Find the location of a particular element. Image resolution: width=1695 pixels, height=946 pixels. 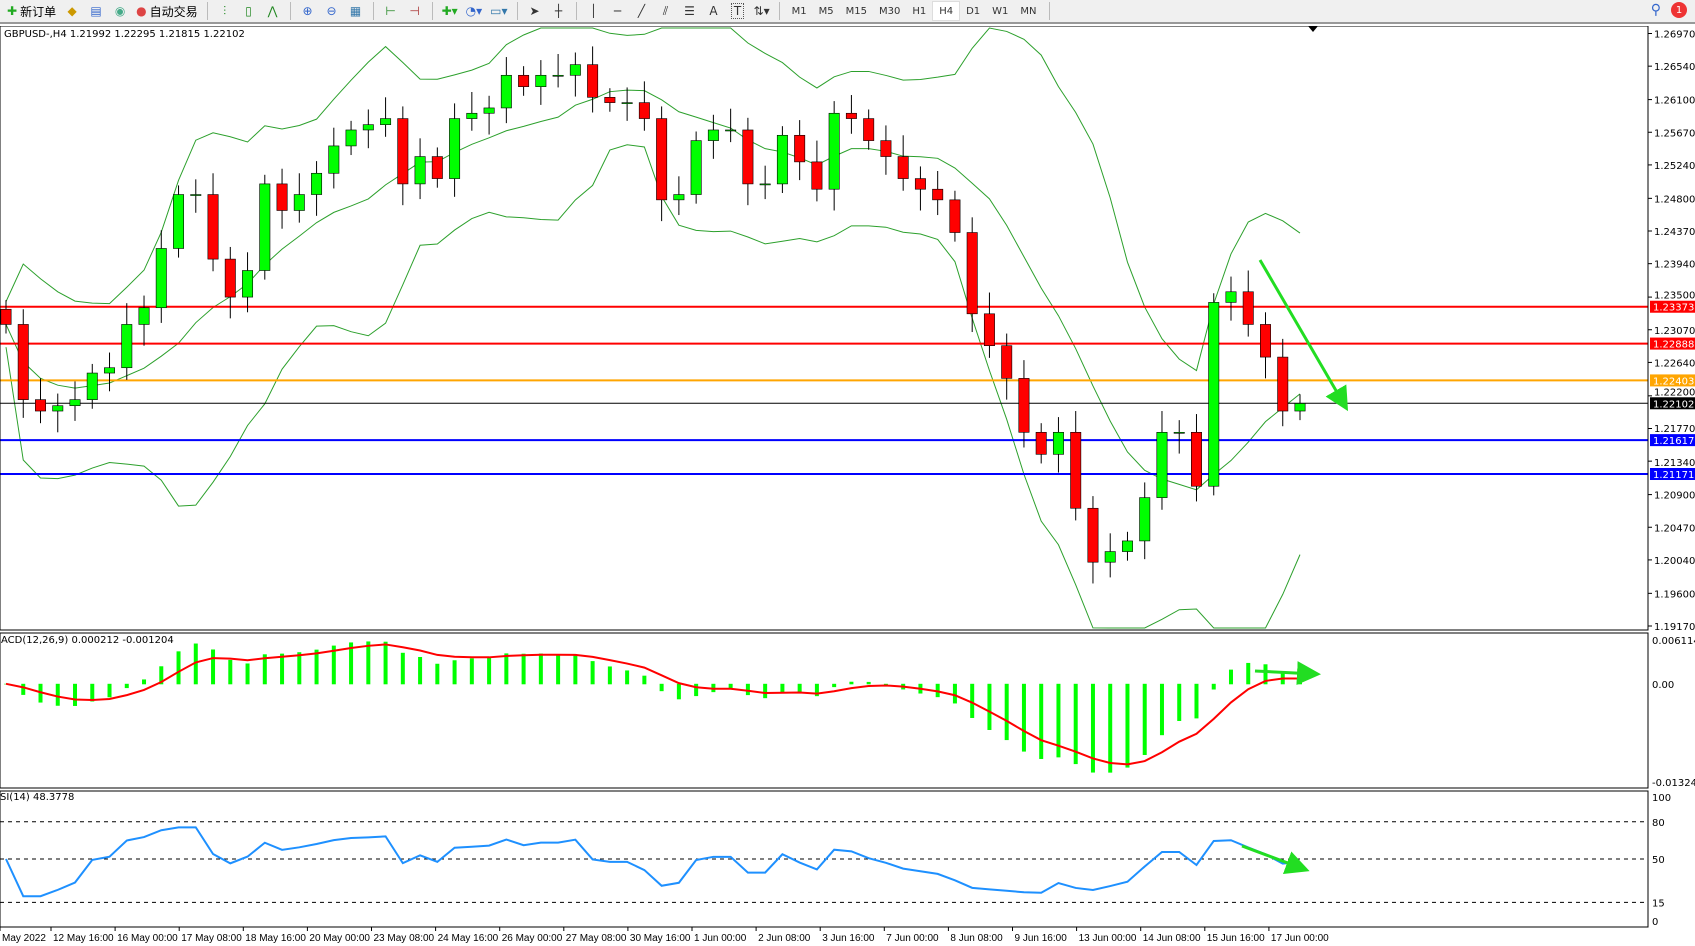

zoom-out-button: ⊖ is located at coordinates (332, 11).